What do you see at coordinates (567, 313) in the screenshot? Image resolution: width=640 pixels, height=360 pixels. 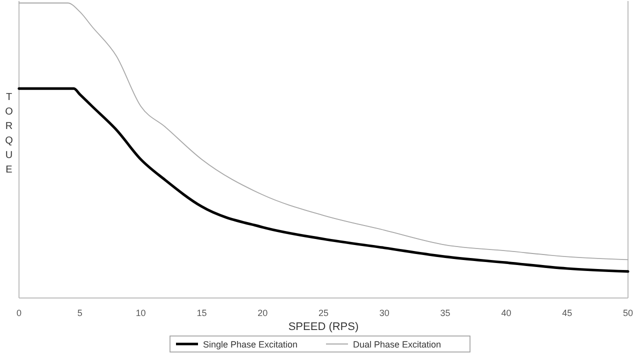 I see `x-tick-label: 45` at bounding box center [567, 313].